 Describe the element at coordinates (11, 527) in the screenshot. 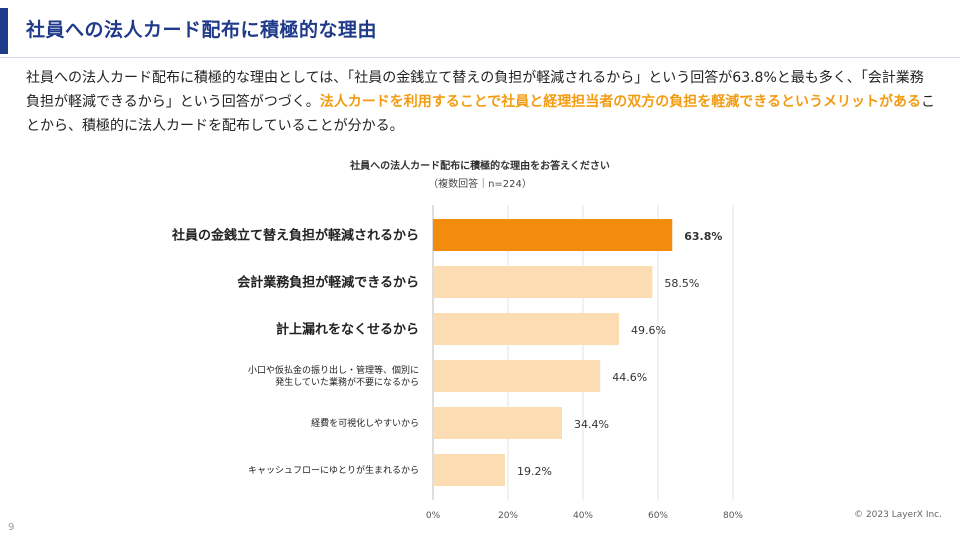

I see `page-number: 9` at that location.